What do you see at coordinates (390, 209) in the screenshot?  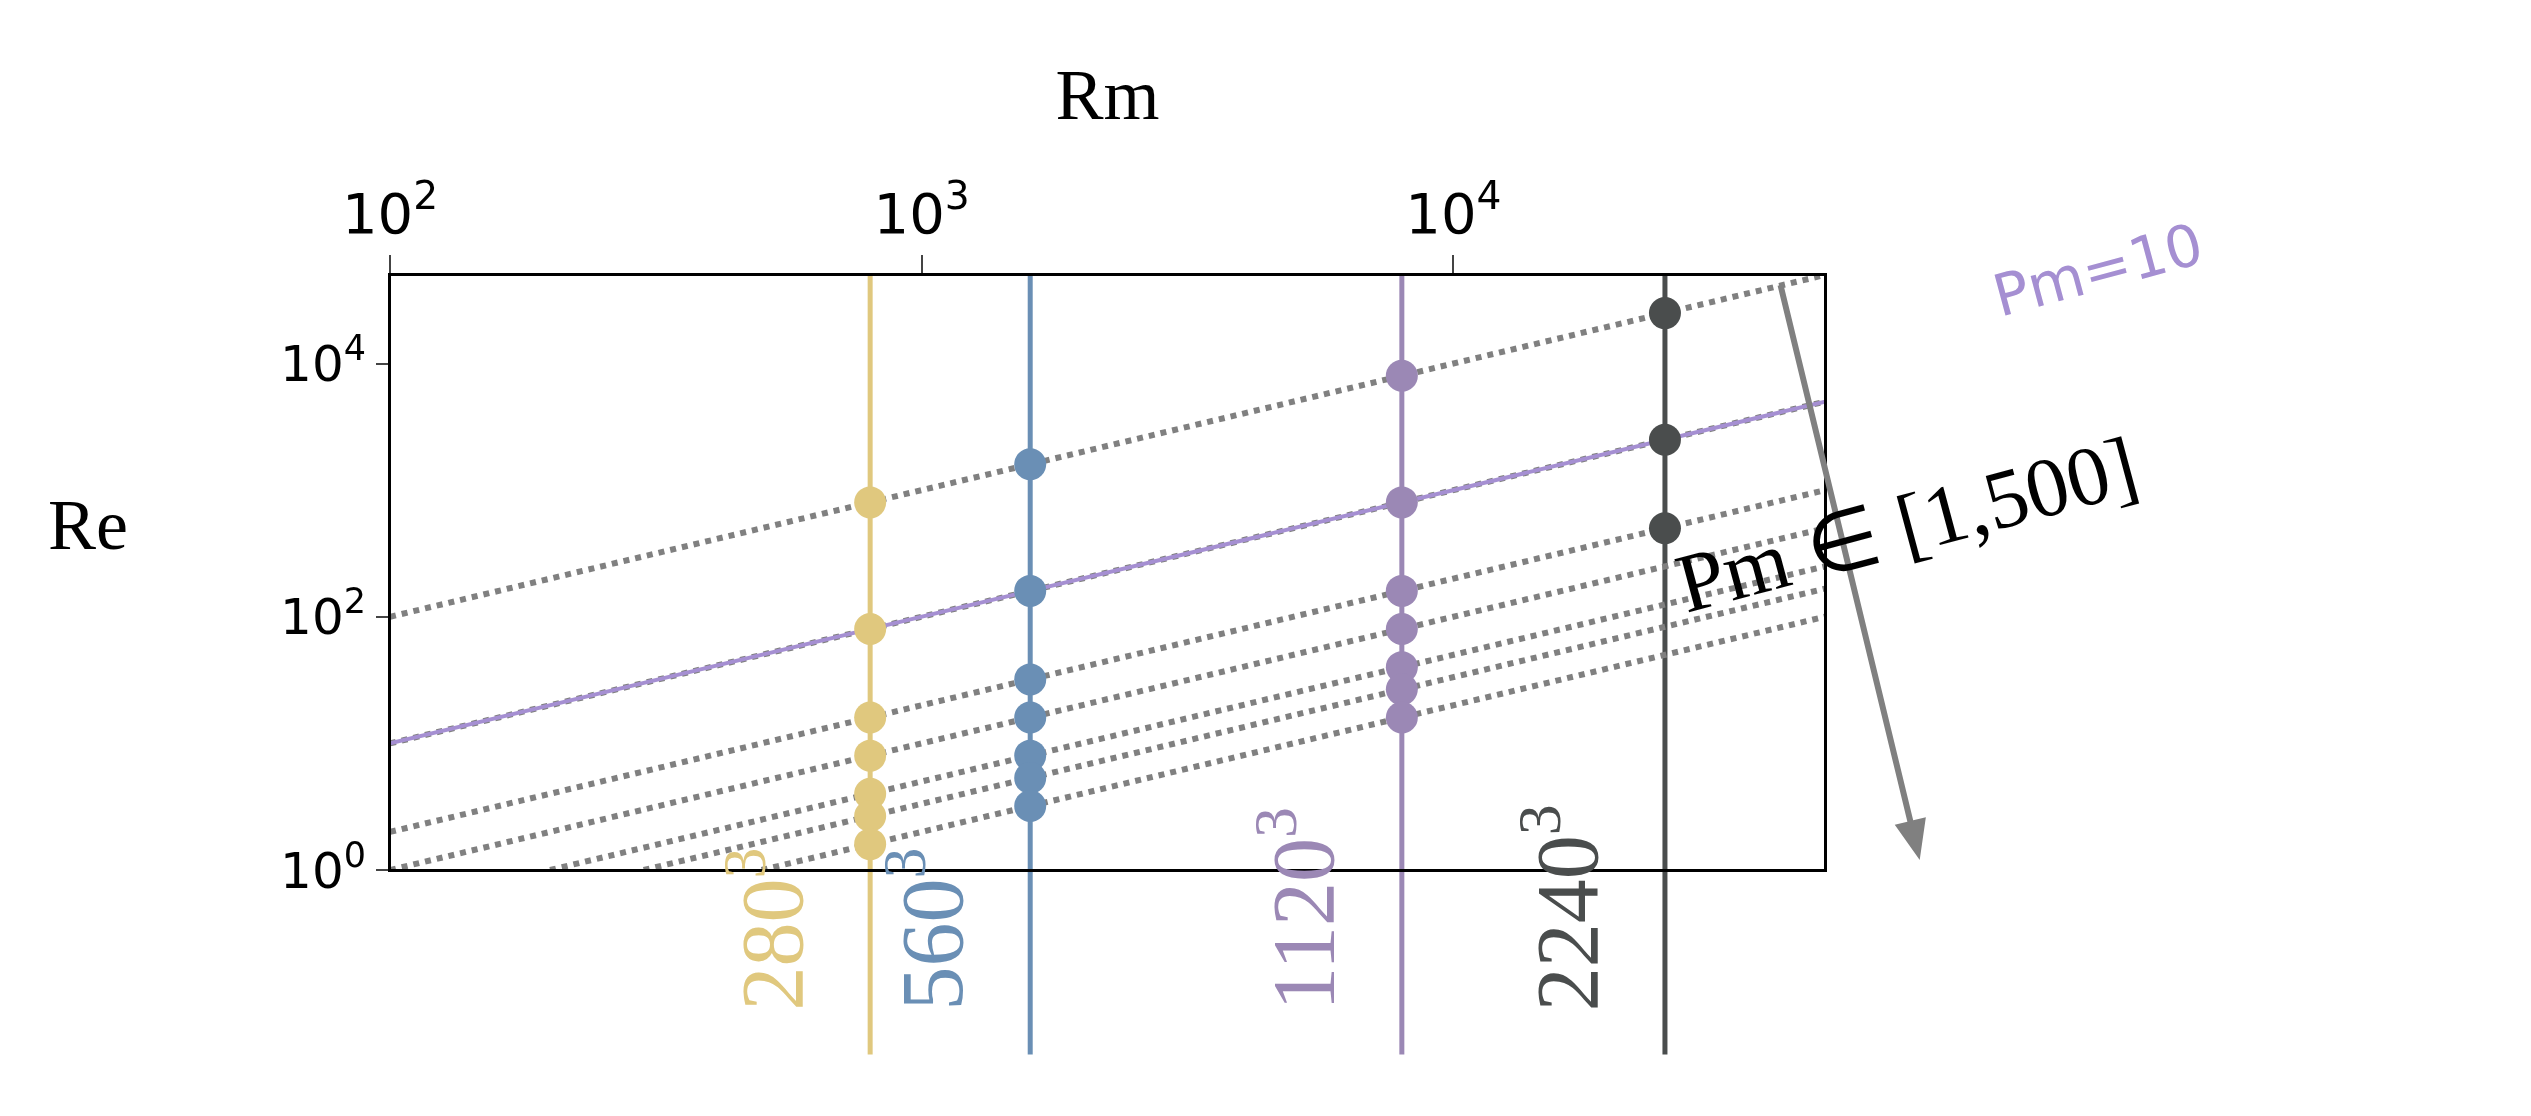 I see `x-tick-label: 10$^{2}$` at bounding box center [390, 209].